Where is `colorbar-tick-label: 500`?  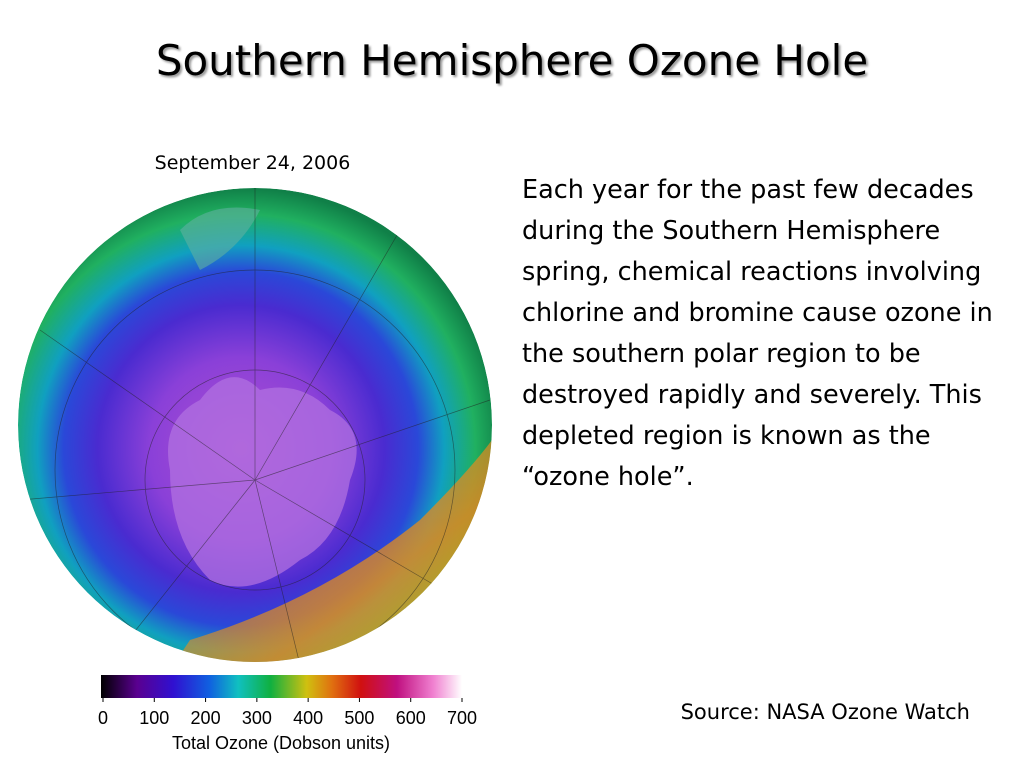 colorbar-tick-label: 500 is located at coordinates (359, 718).